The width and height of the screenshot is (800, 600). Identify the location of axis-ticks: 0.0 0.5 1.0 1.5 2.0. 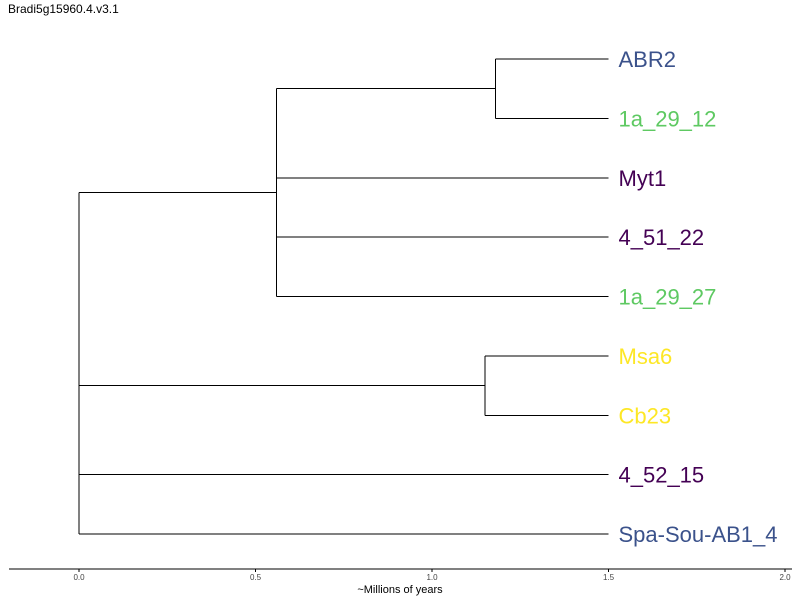
(432, 575).